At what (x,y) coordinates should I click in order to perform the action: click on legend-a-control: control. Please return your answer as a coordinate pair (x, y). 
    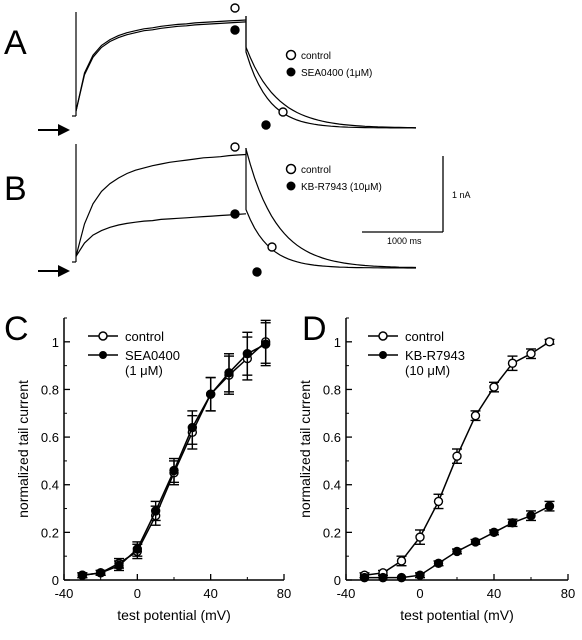
    Looking at the image, I should click on (316, 56).